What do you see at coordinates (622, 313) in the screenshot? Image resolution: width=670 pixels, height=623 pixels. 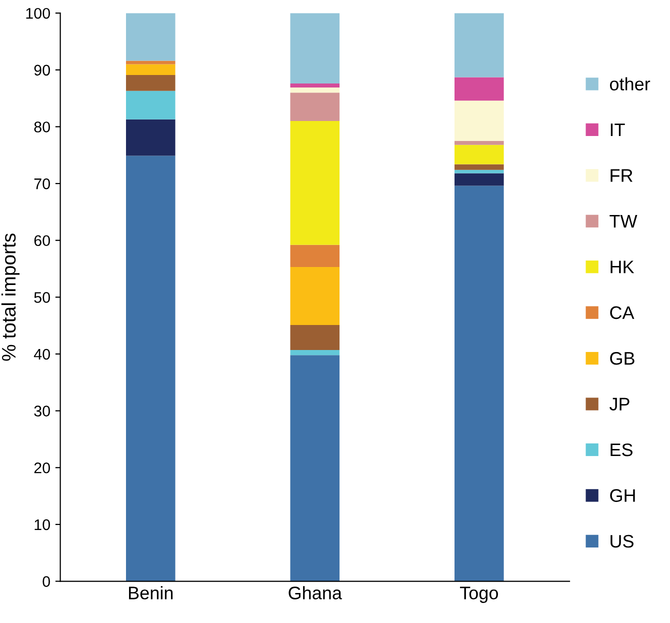 I see `legend-label: CA` at bounding box center [622, 313].